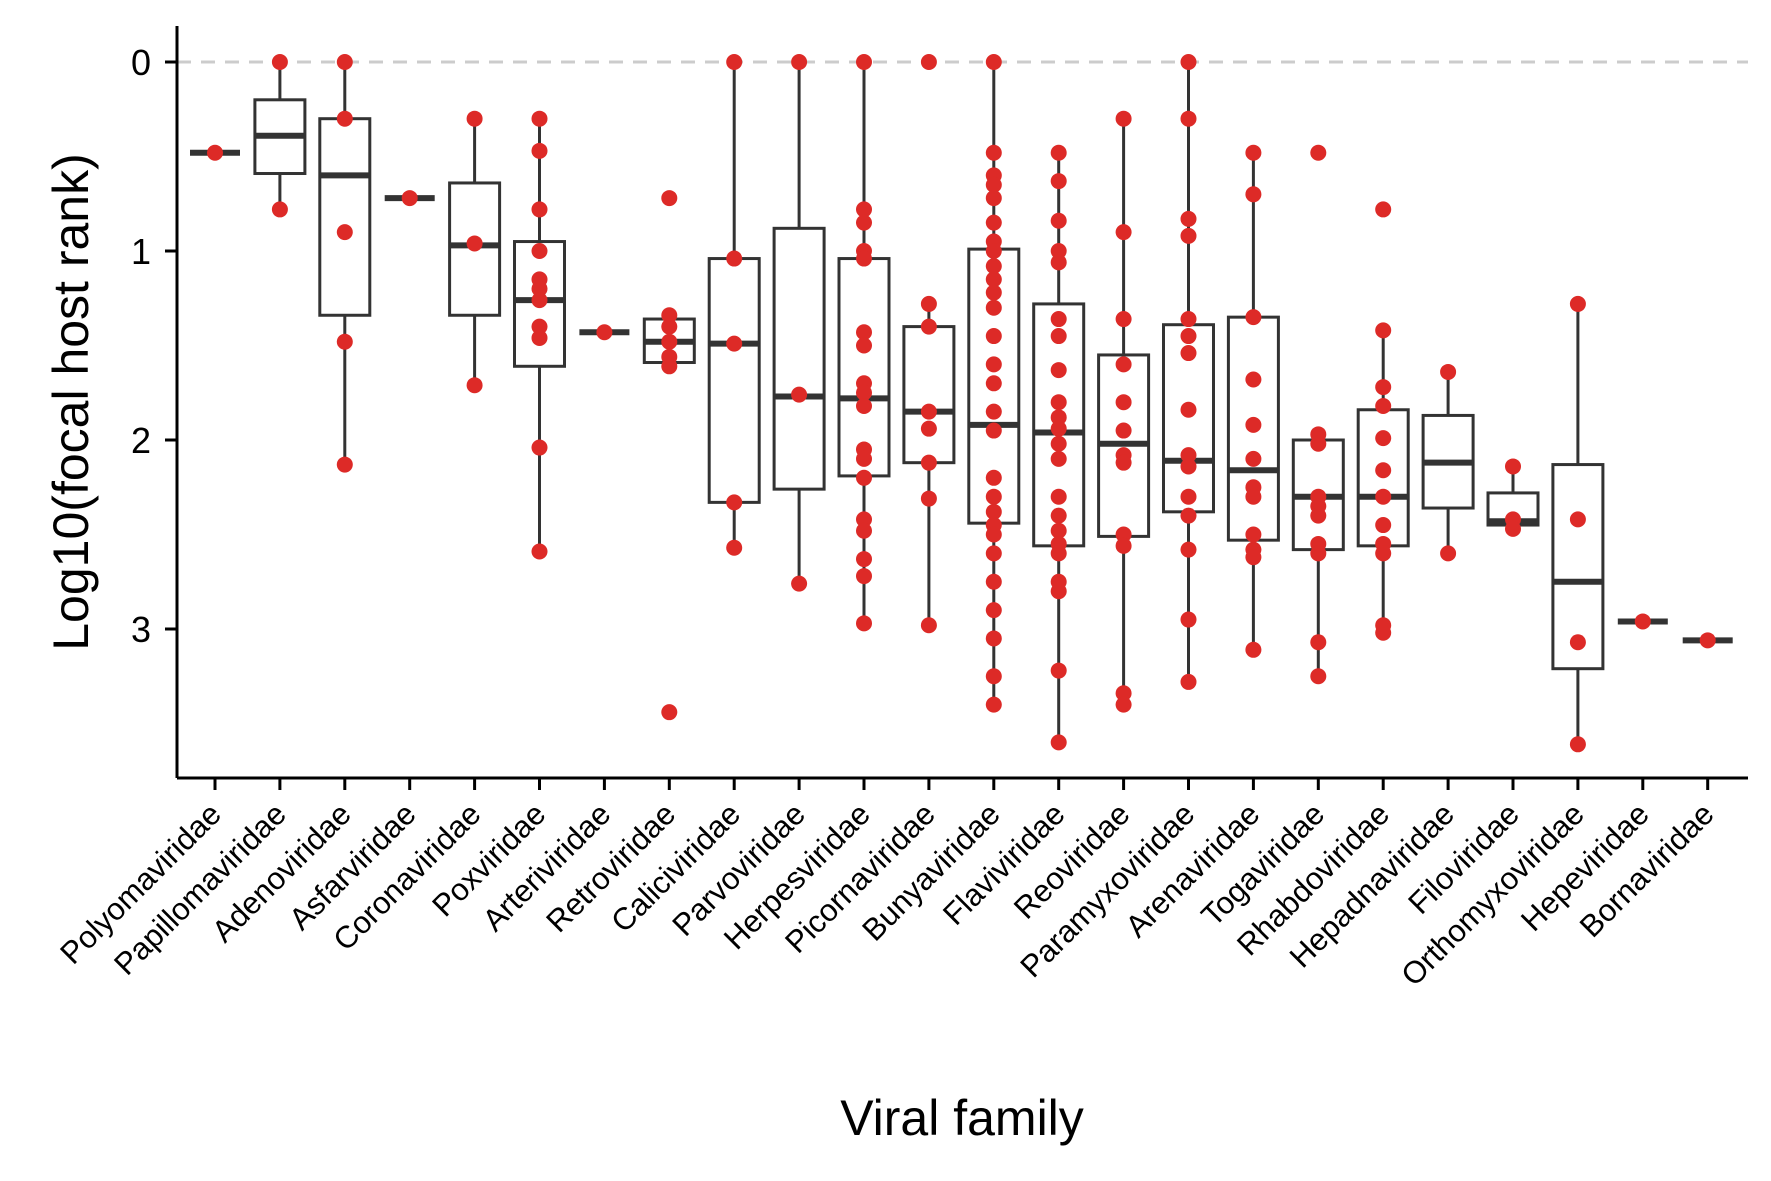 The height and width of the screenshot is (1181, 1771). Describe the element at coordinates (154, 346) in the screenshot. I see `y-ticks-layer: 0 1 2 3` at that location.